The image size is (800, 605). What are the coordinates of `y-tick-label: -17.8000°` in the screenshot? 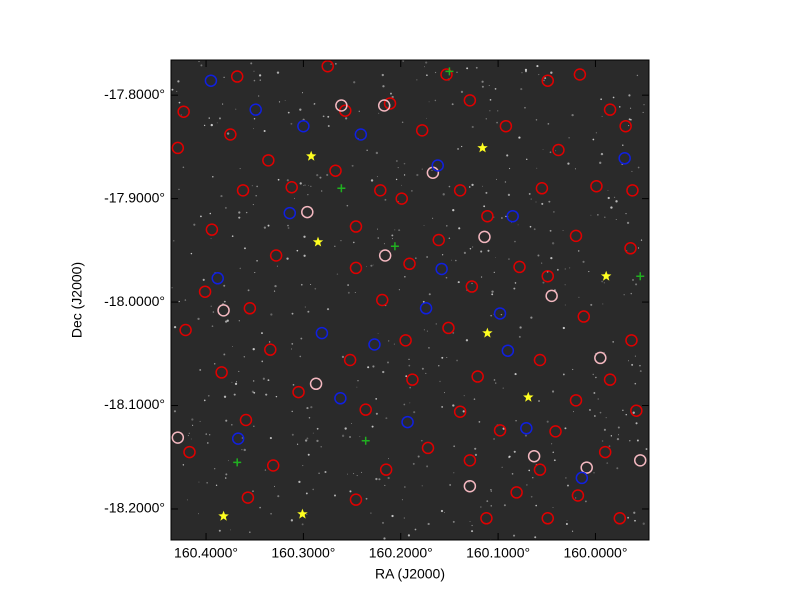 It's located at (134, 94).